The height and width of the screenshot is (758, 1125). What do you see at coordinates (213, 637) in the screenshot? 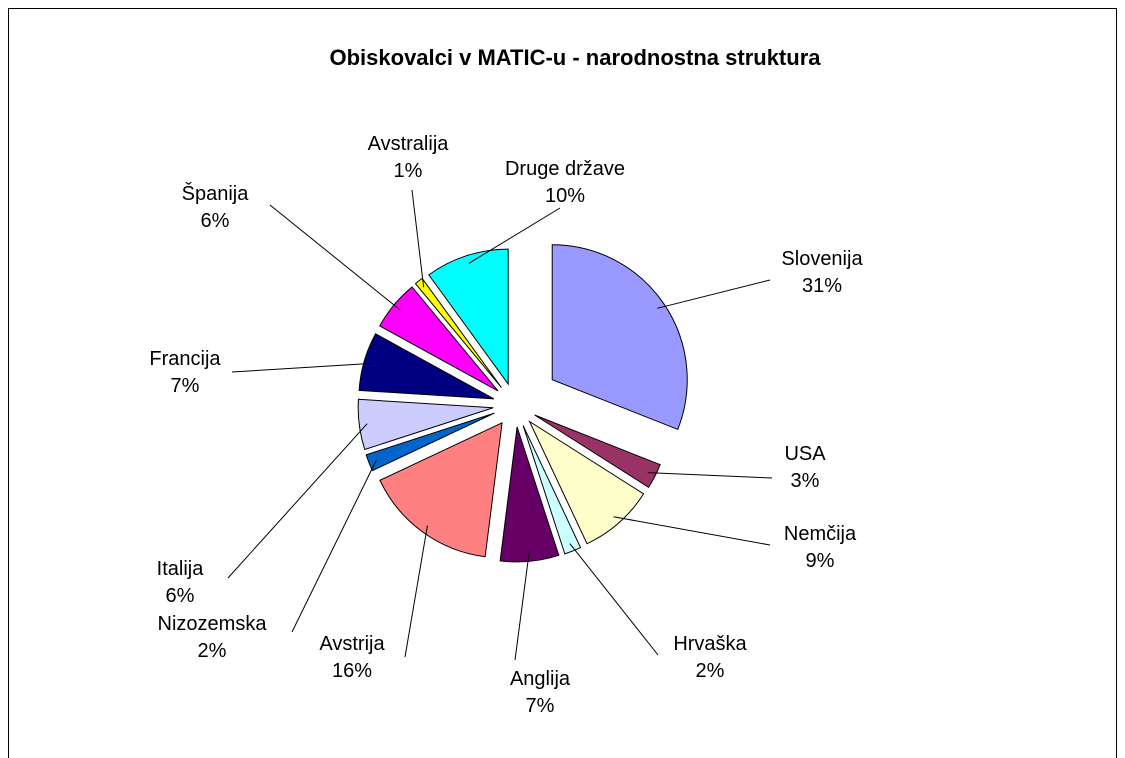
I see `data-label: Nizozemska 2%` at bounding box center [213, 637].